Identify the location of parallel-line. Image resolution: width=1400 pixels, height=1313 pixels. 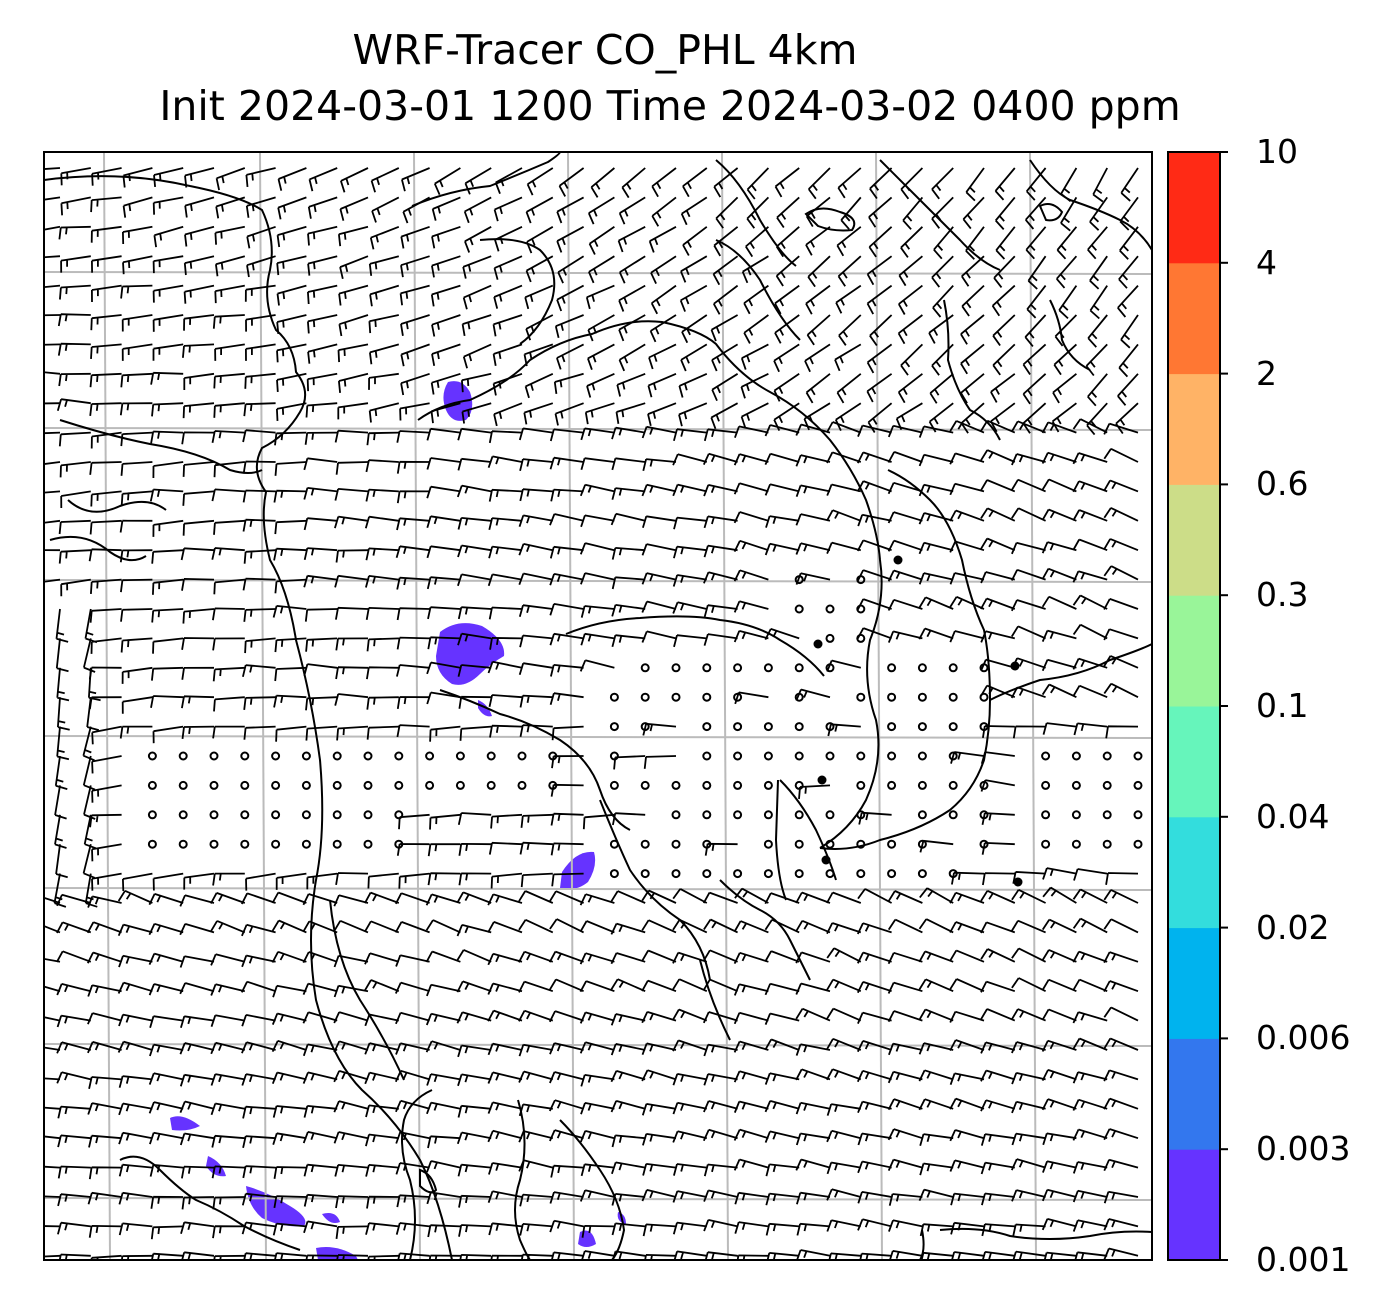
(598, 889).